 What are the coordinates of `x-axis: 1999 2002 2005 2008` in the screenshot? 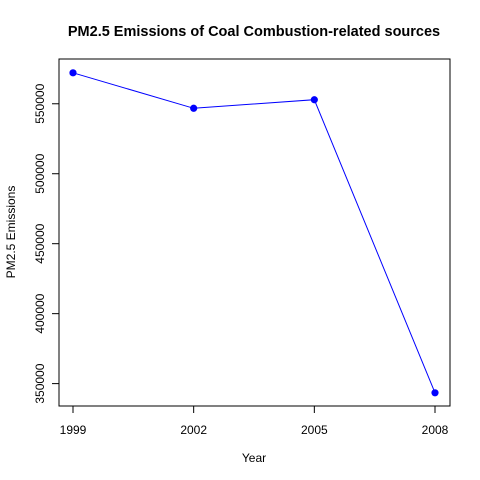 It's located at (254, 421).